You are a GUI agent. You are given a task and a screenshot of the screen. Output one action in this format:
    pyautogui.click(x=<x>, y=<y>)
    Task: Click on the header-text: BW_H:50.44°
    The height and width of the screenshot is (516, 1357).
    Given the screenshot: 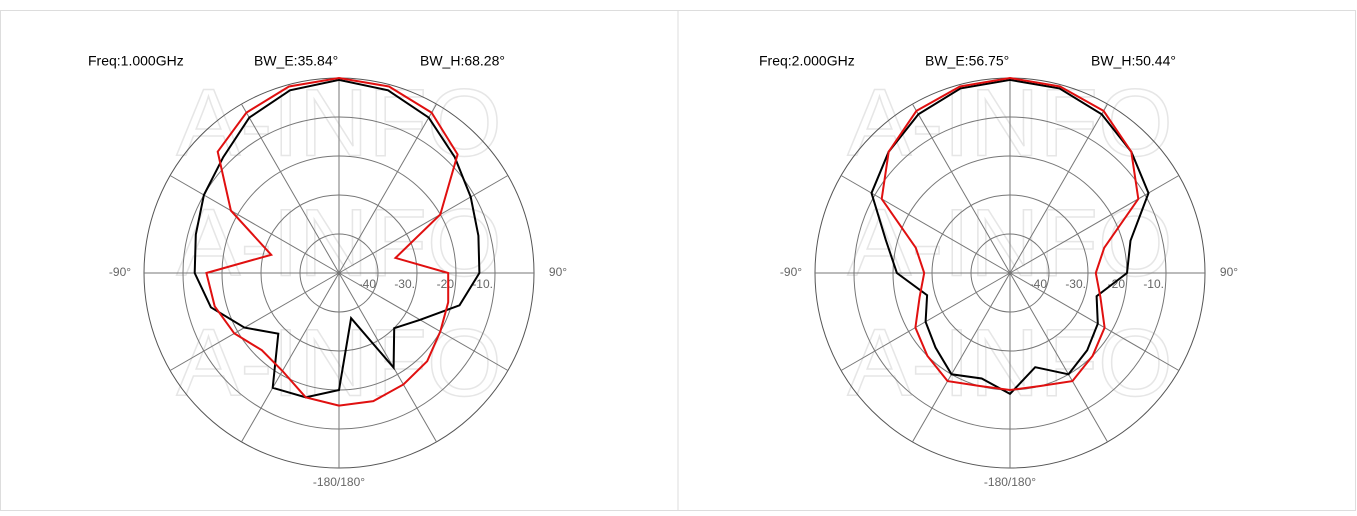 What is the action you would take?
    pyautogui.click(x=1133, y=61)
    